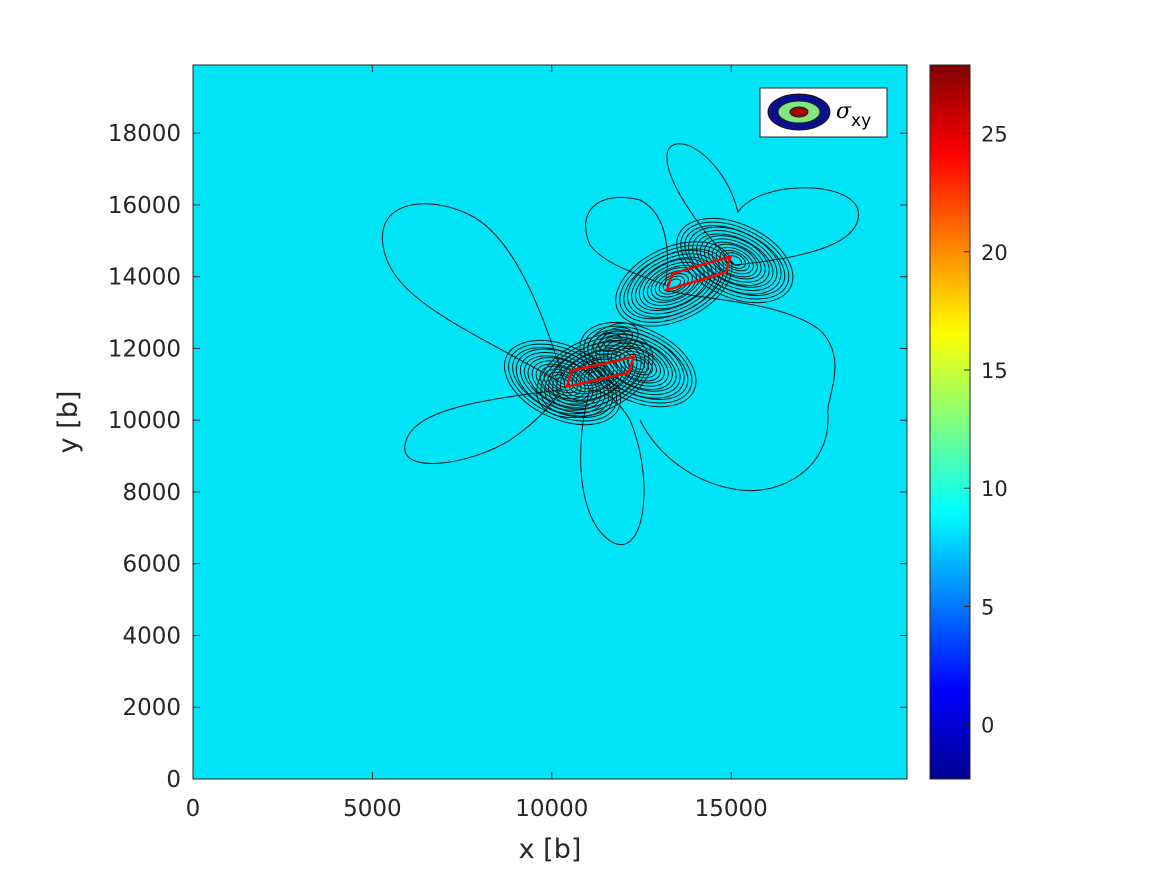 This screenshot has height=875, width=1167. What do you see at coordinates (144, 278) in the screenshot?
I see `y-tick-label: 14000` at bounding box center [144, 278].